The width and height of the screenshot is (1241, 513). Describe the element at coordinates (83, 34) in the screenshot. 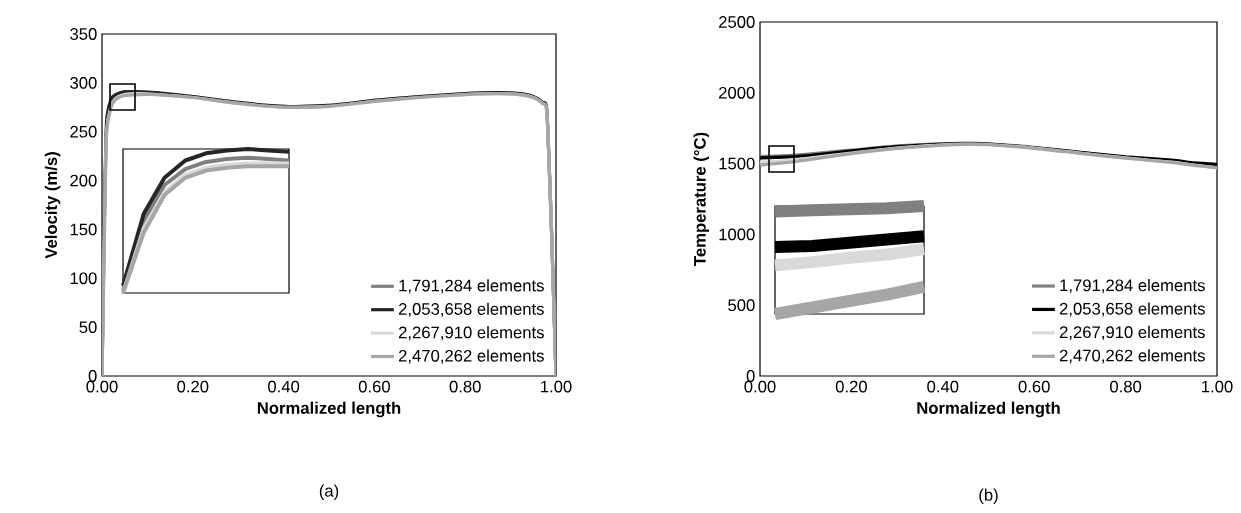

I see `y-tick-label: 350` at that location.